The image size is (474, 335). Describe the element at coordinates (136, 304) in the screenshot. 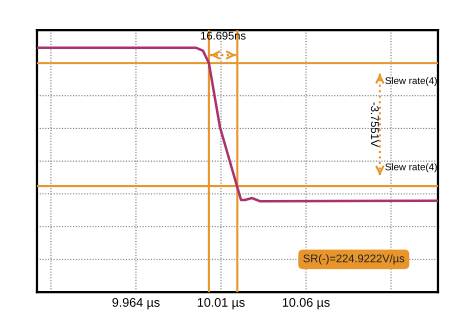

I see `x-tick-label: 9.964 µs` at that location.